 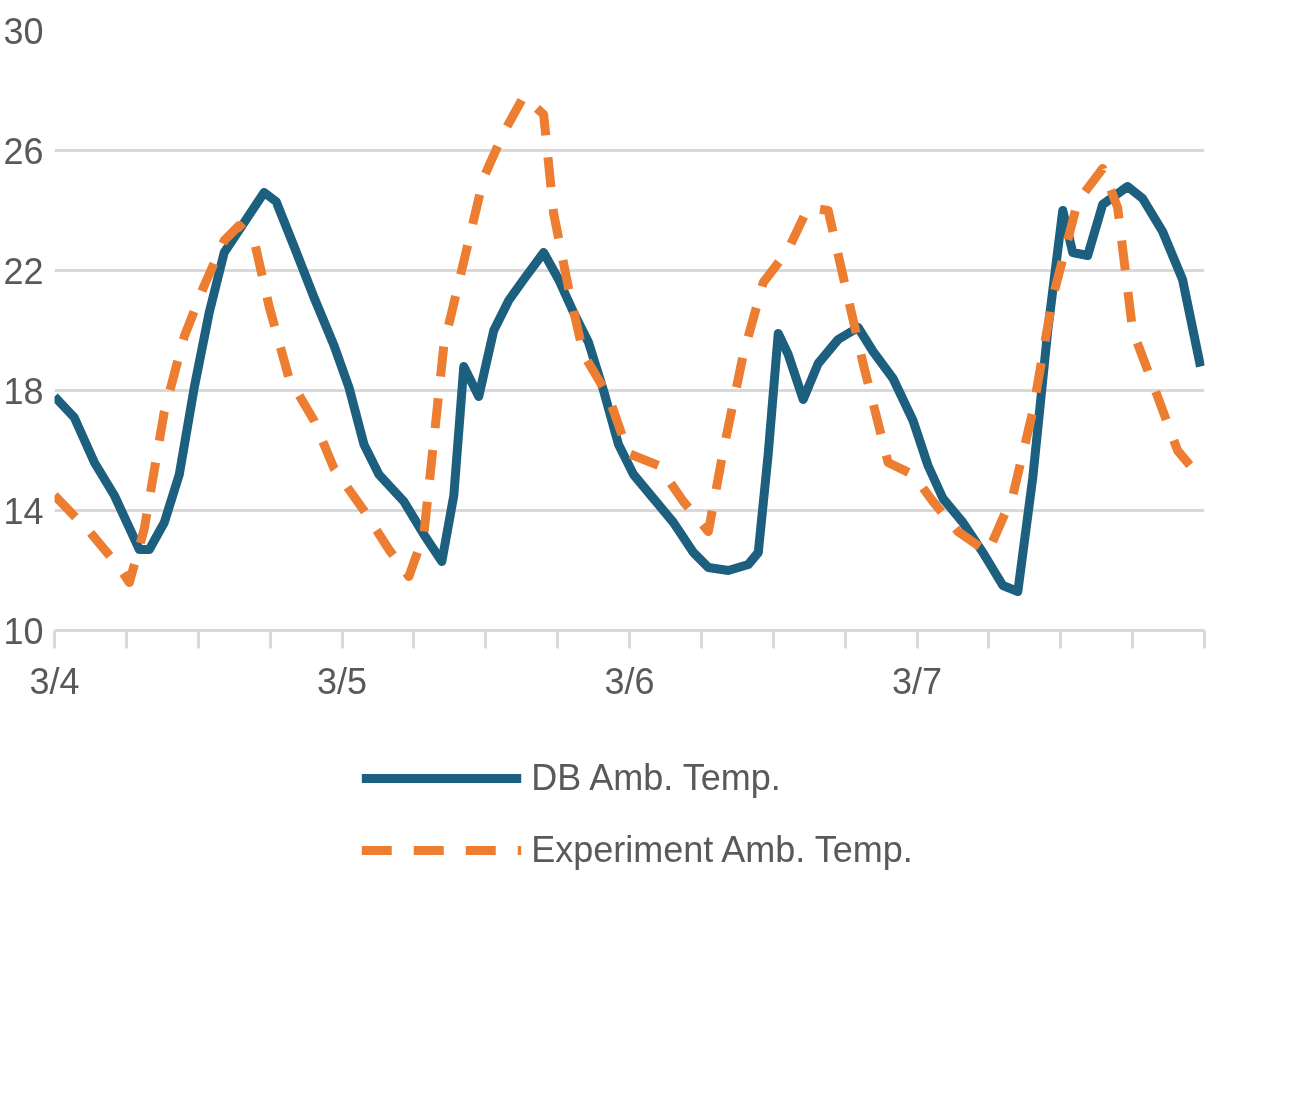 I want to click on y-tick-label: 18, so click(x=23, y=391).